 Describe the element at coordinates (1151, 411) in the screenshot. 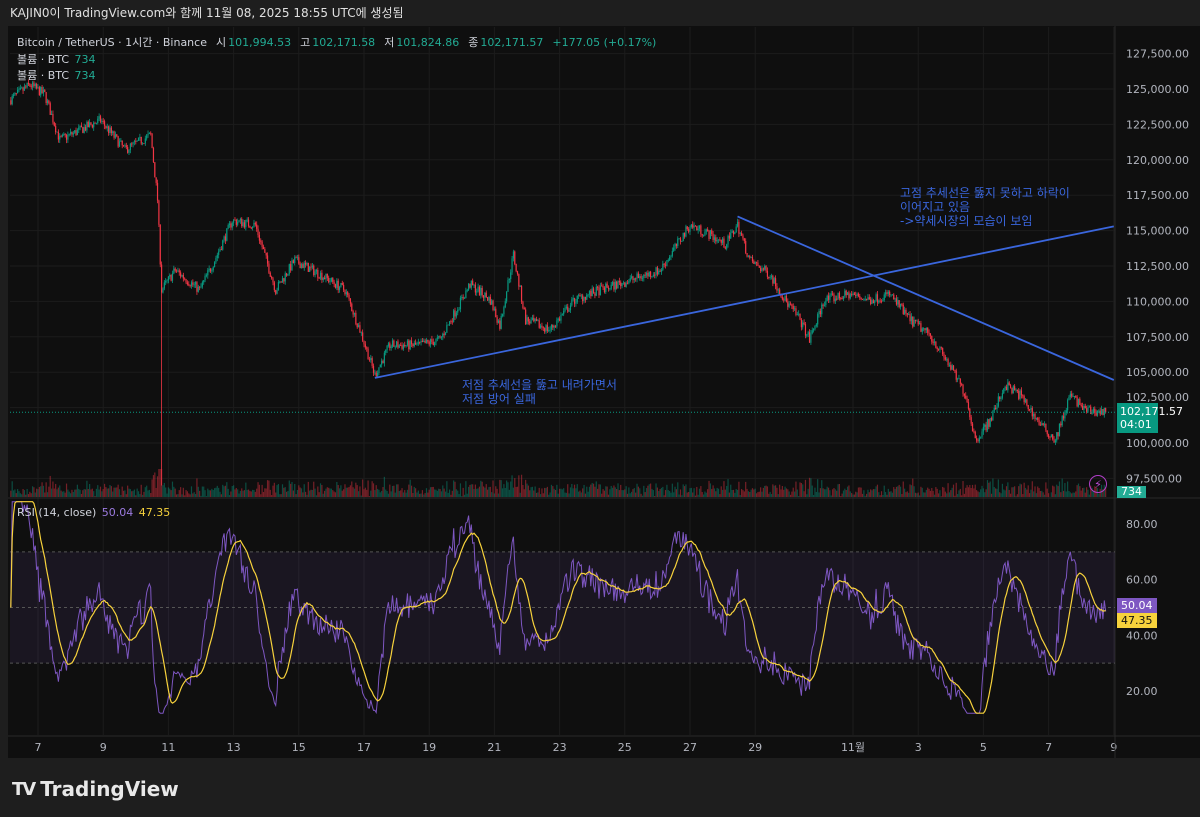

I see `last-price: 102,171.57` at that location.